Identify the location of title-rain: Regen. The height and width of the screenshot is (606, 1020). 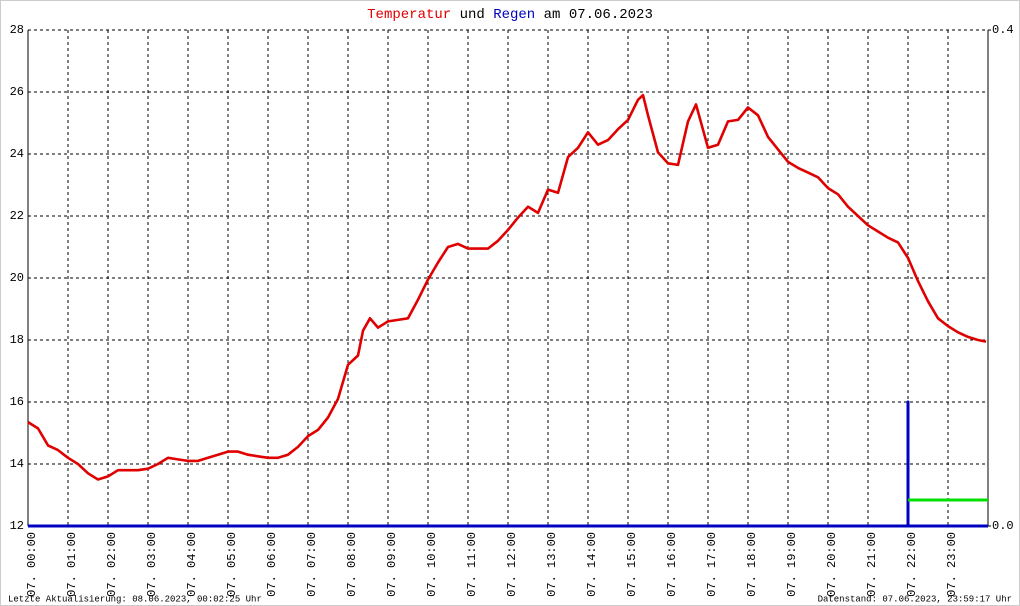
(514, 15).